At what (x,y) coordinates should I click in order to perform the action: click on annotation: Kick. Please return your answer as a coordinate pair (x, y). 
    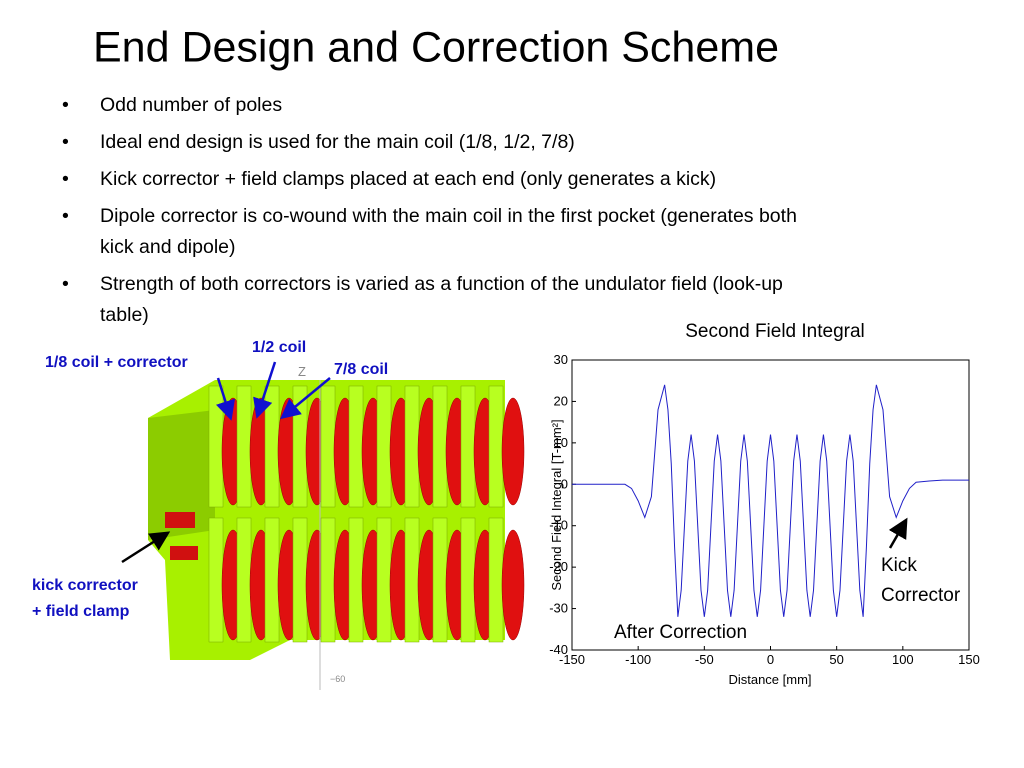
    Looking at the image, I should click on (899, 565).